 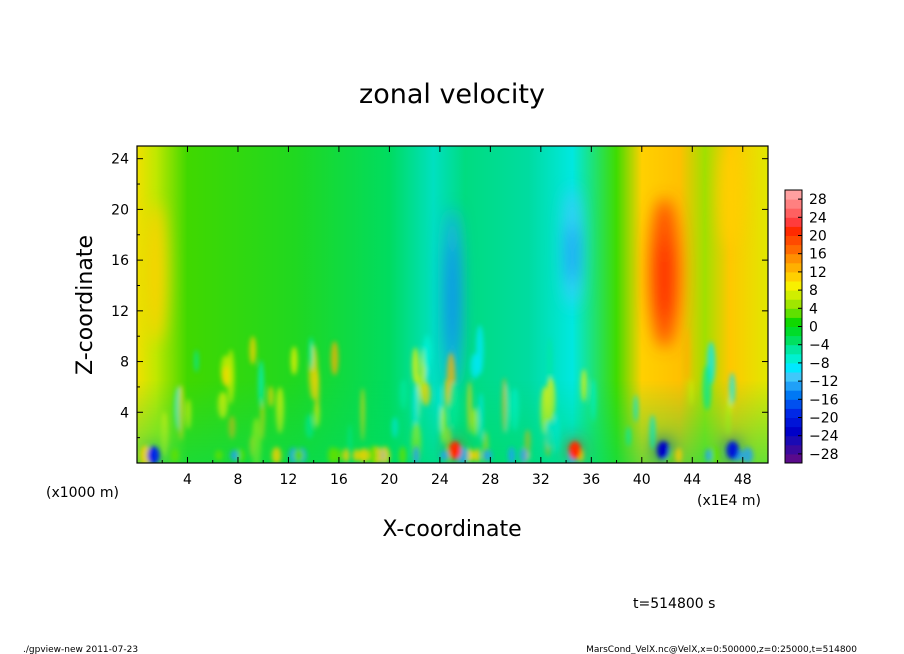 What do you see at coordinates (743, 480) in the screenshot?
I see `x-tick-label: 48` at bounding box center [743, 480].